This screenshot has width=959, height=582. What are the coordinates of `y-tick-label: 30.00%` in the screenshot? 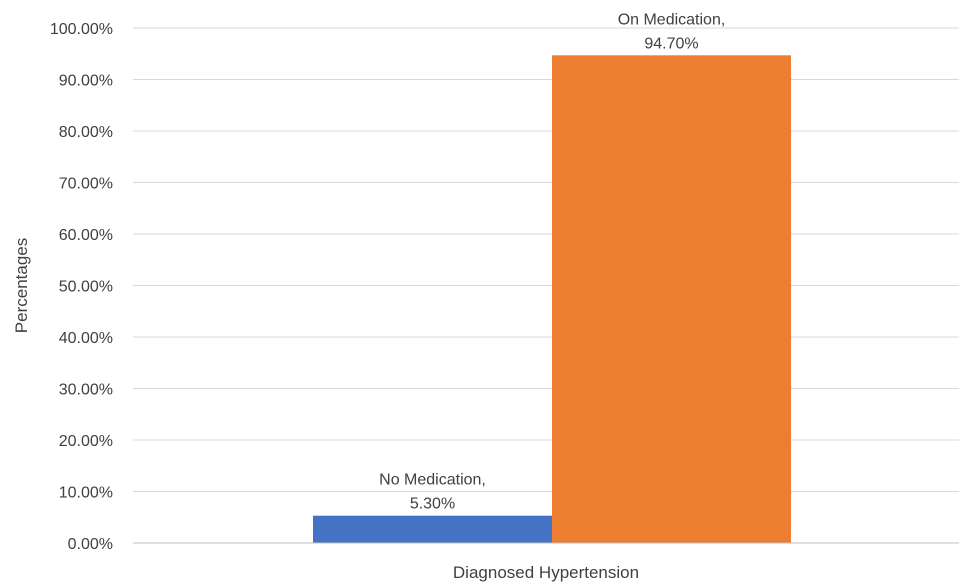 It's located at (86, 390).